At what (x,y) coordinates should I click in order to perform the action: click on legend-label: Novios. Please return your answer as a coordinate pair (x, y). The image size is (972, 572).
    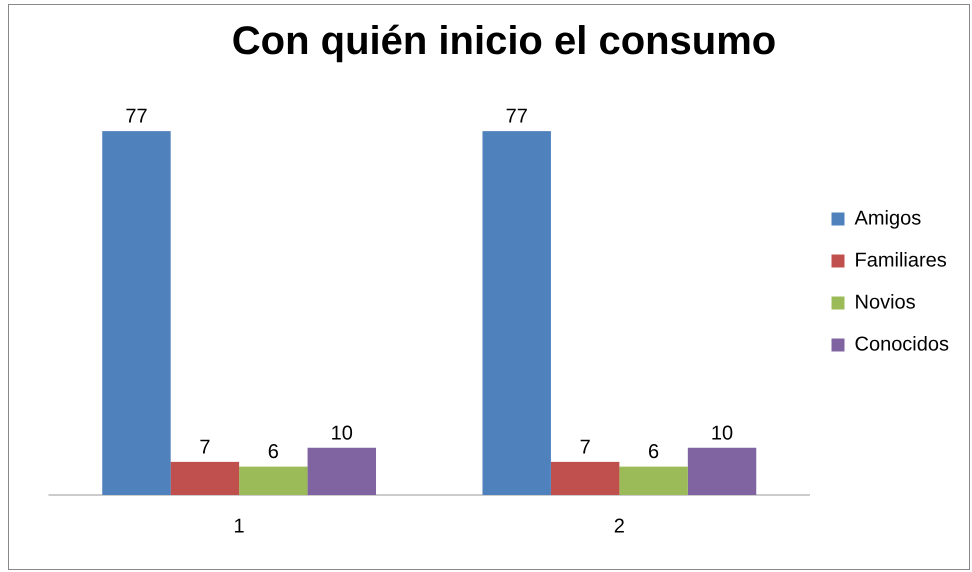
    Looking at the image, I should click on (885, 303).